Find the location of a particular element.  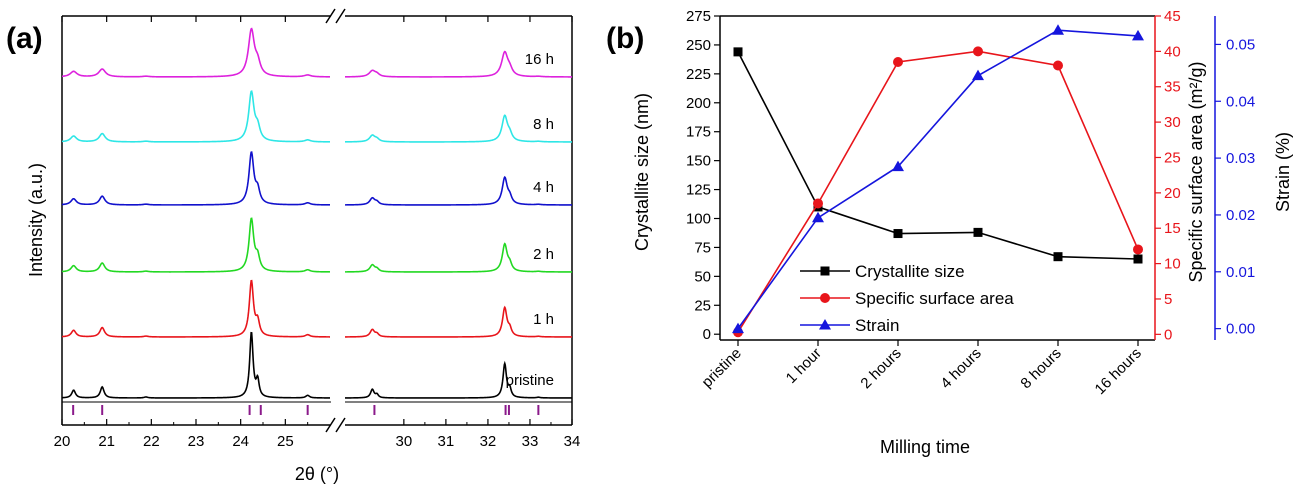

left-tick-label: 125 is located at coordinates (698, 190).